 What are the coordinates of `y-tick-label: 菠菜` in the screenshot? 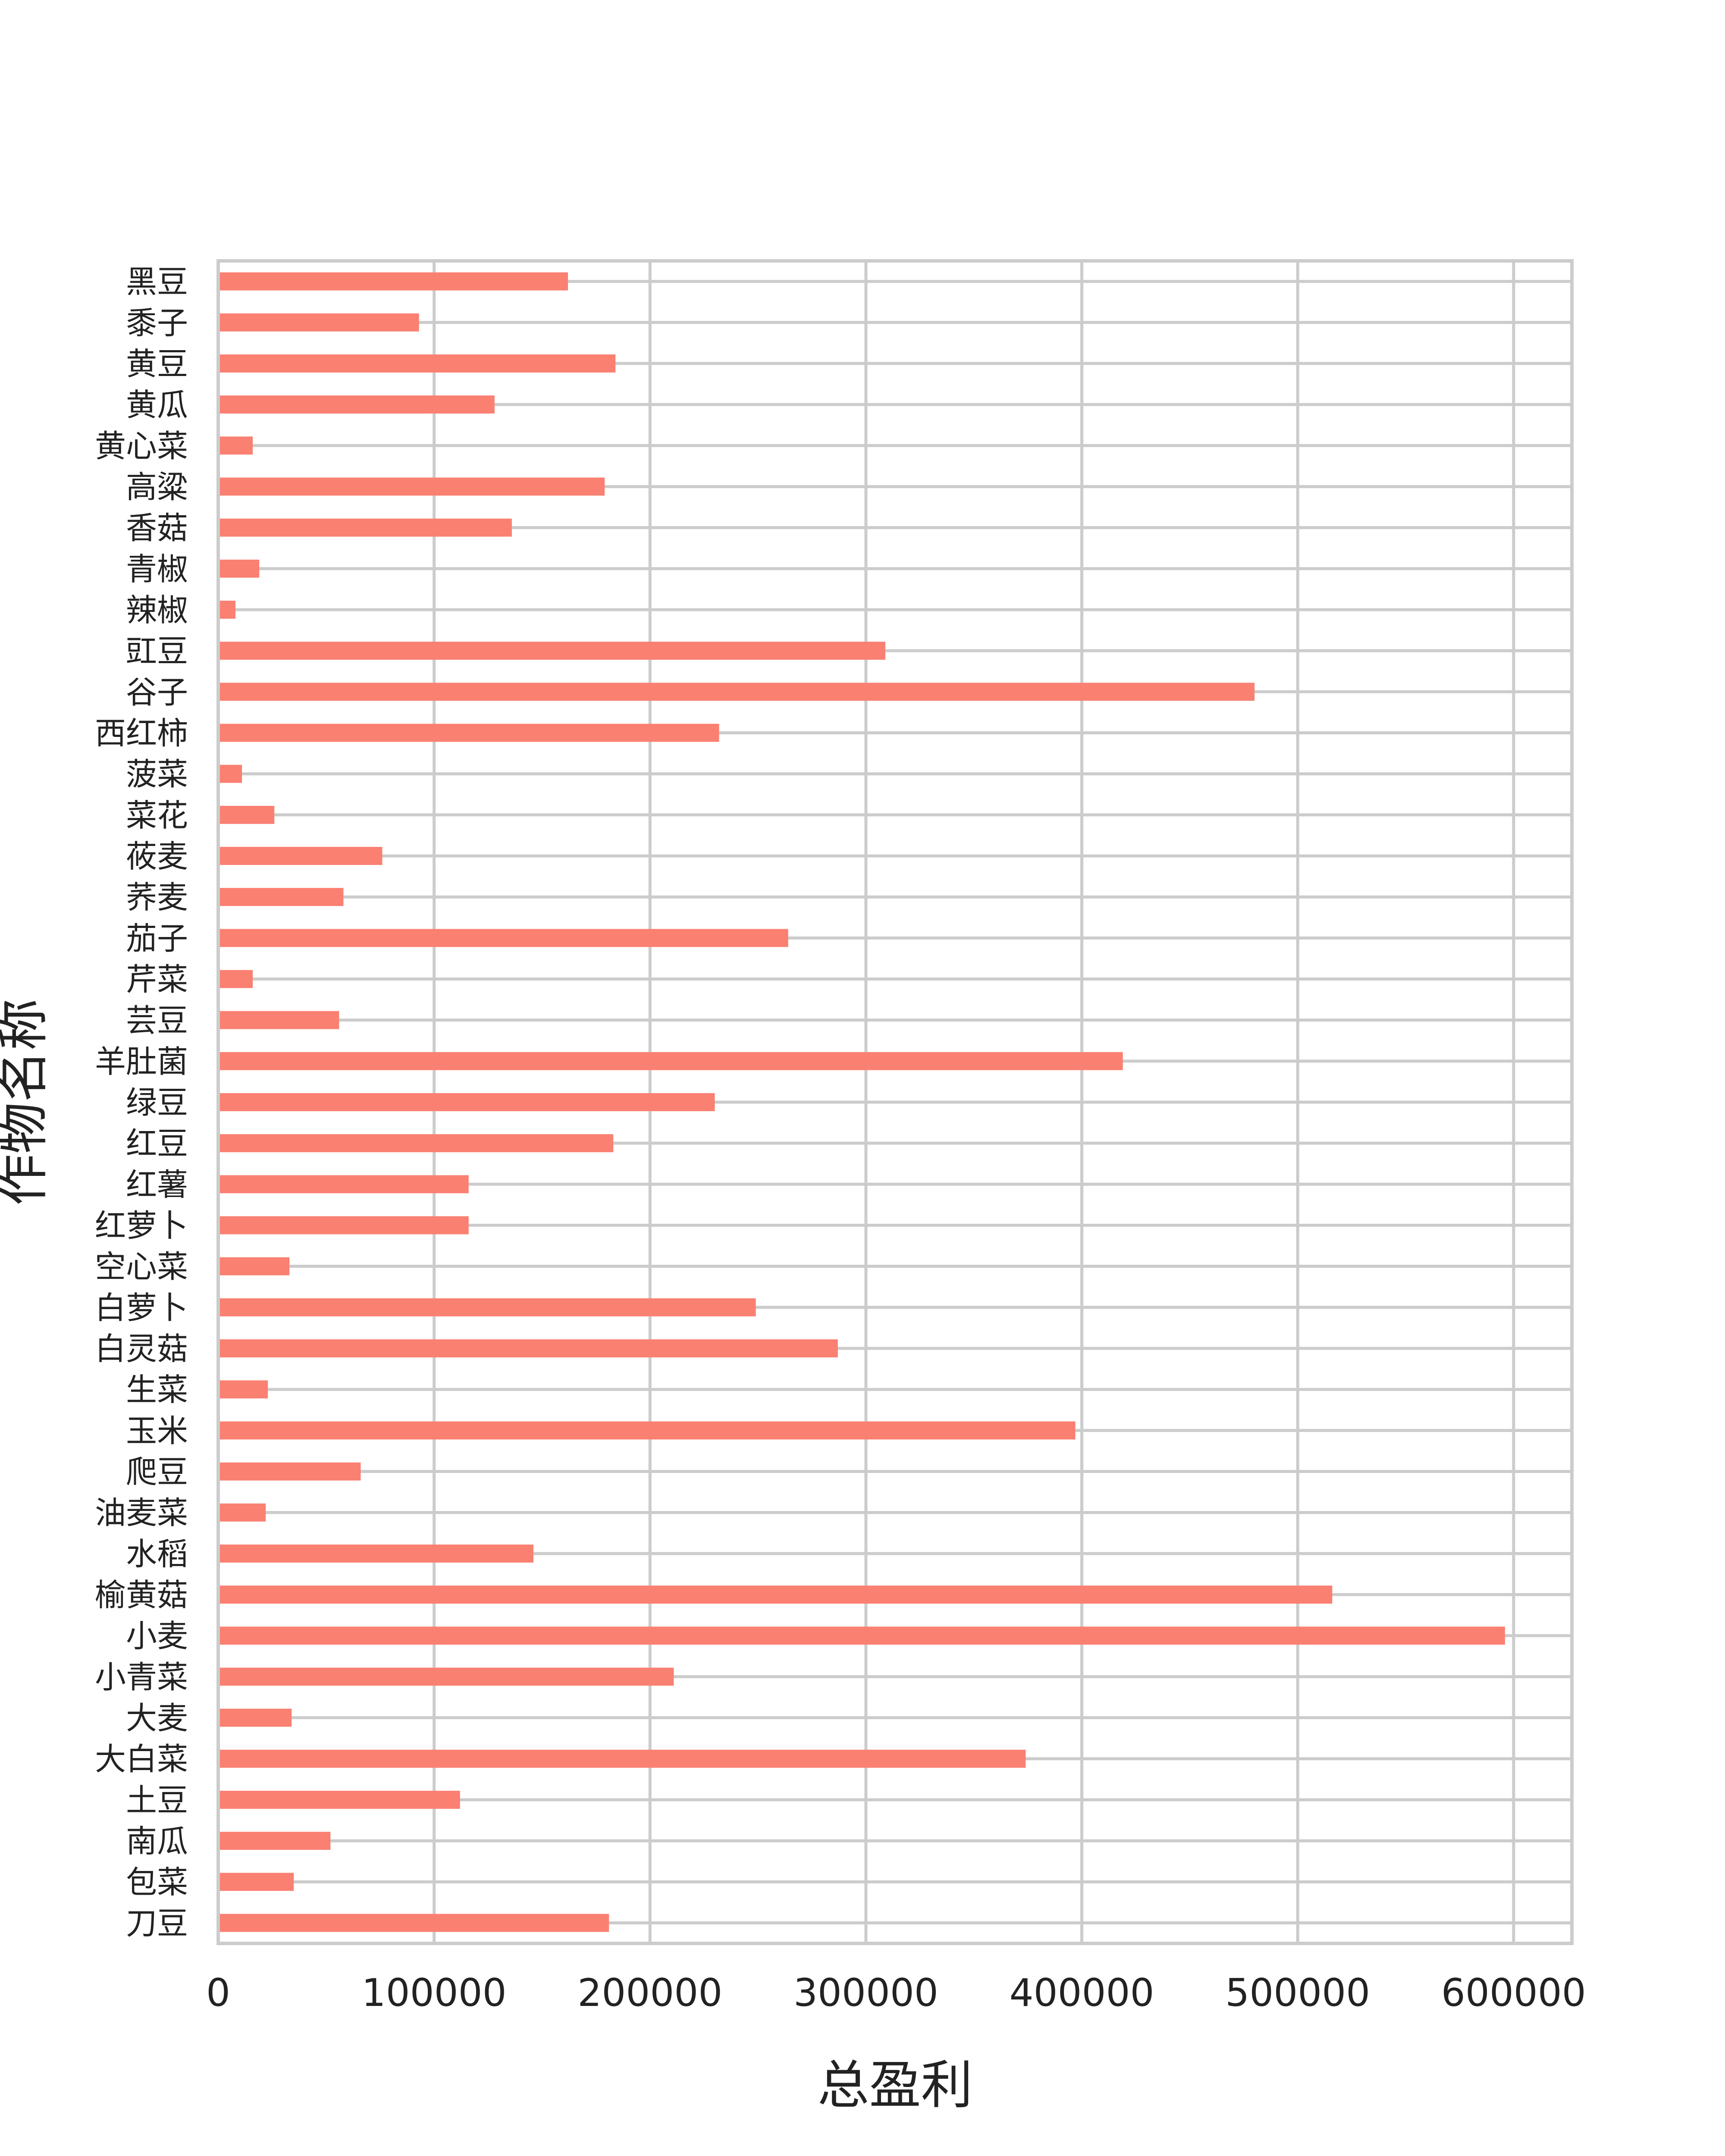 It's located at (157, 774).